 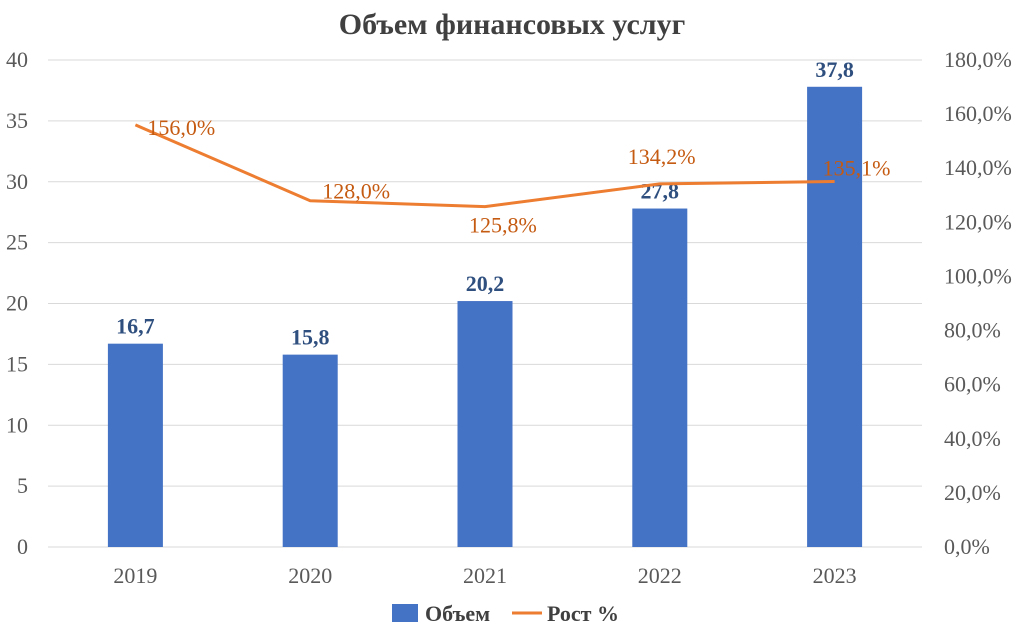 I want to click on y-right-tick-label: 180,0%, so click(x=978, y=59).